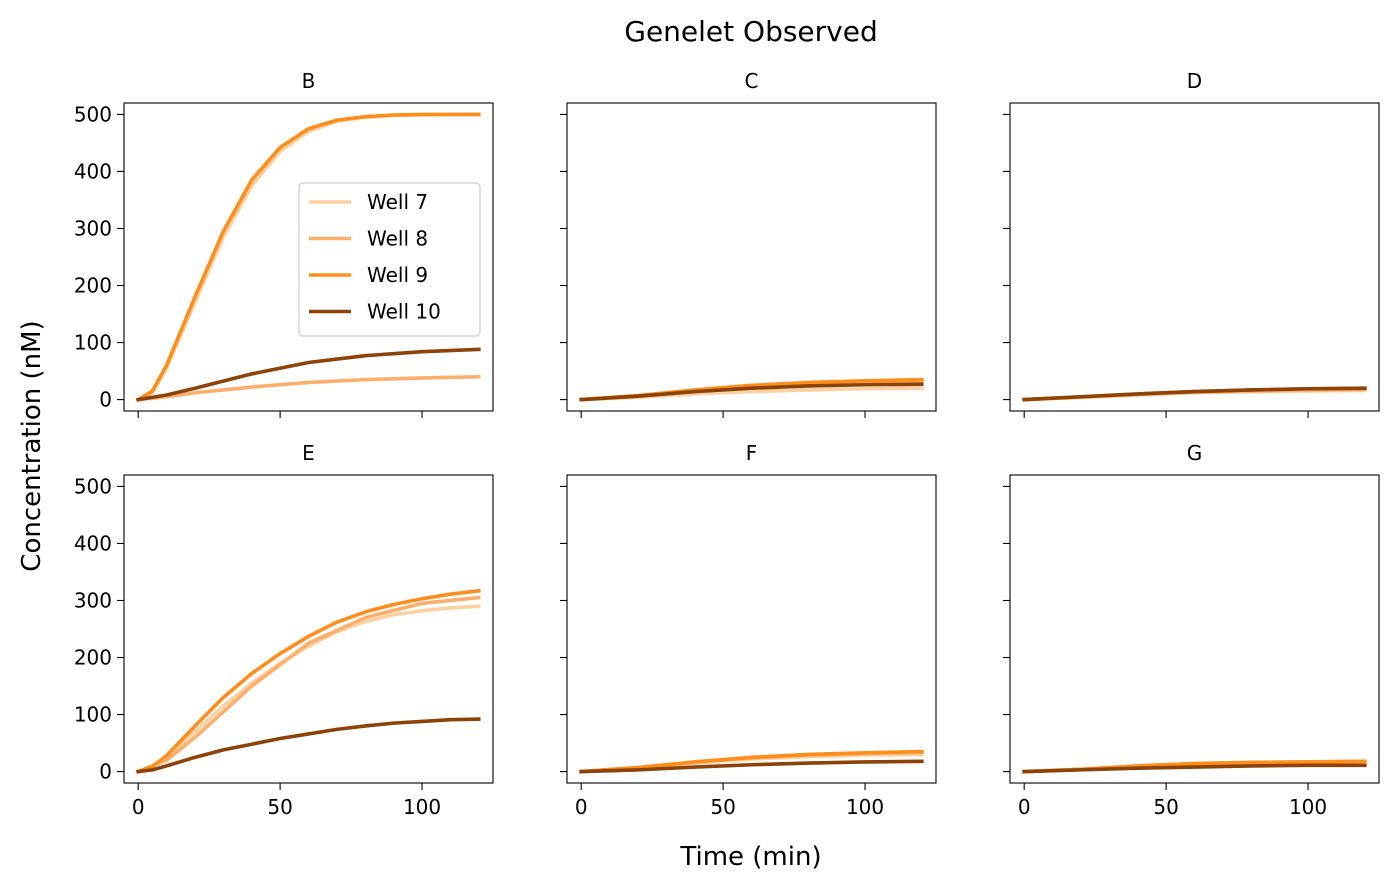 The width and height of the screenshot is (1397, 890). I want to click on subplot-title-c: C, so click(752, 81).